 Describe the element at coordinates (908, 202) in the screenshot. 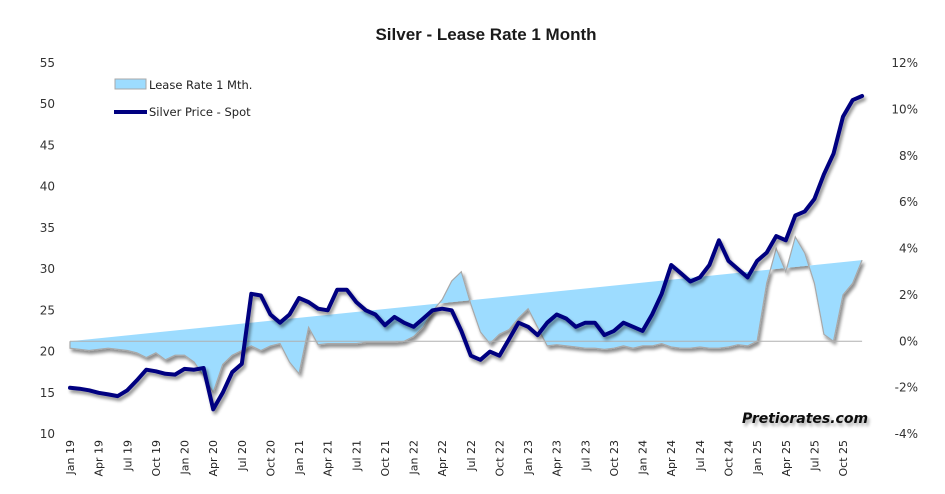

I see `right-tick-label: 6%` at that location.